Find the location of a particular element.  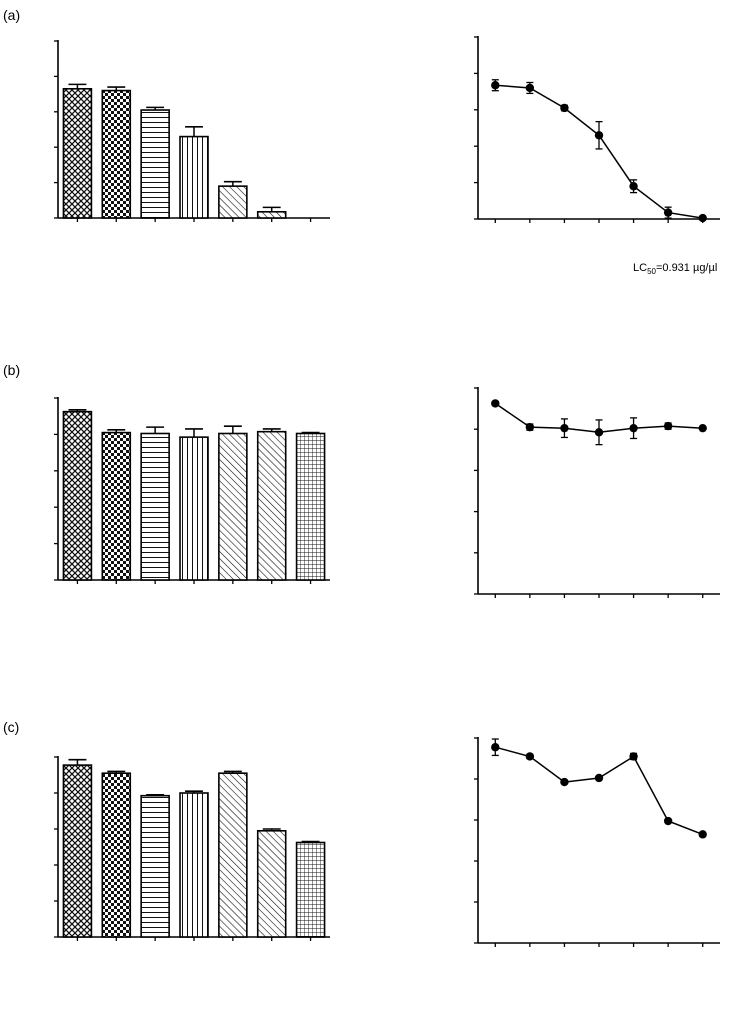

lc50-annotation: LC50=0.931 µg/µl is located at coordinates (675, 269).